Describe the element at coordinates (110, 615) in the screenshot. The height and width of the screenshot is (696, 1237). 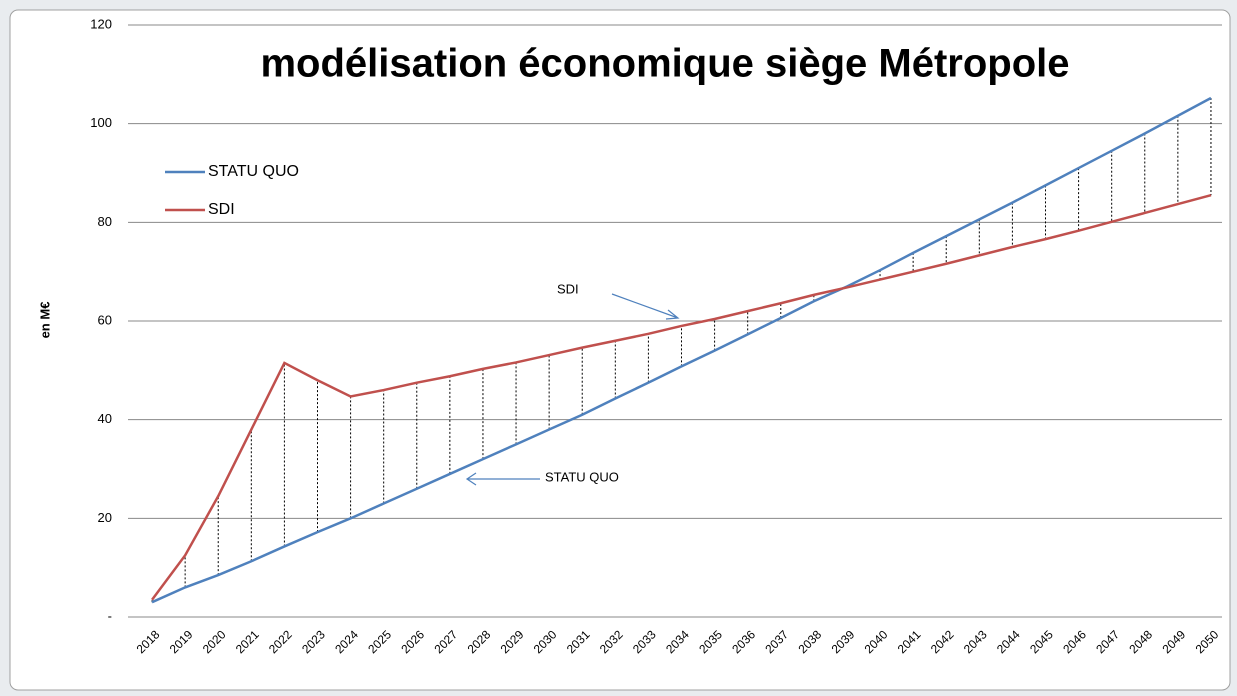
I see `y-tick-label: -` at that location.